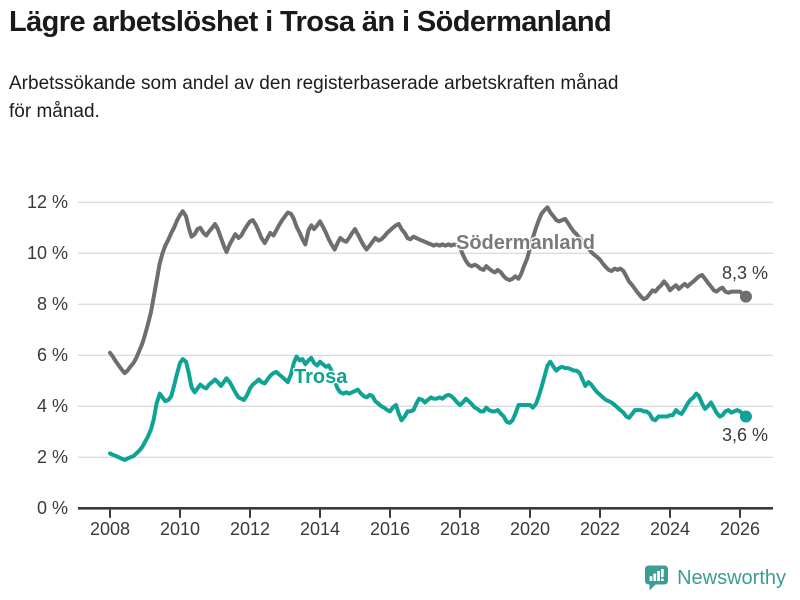 The width and height of the screenshot is (800, 600). Describe the element at coordinates (670, 529) in the screenshot. I see `x-tick-label-2024: 2024` at that location.